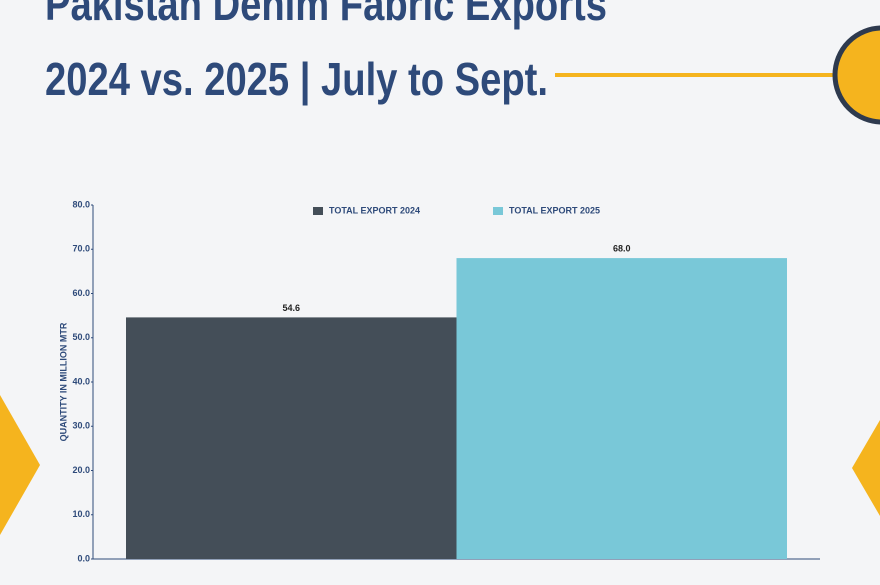  I want to click on chart-title: Pakistan Denim Fabric Exports, so click(326, 15).